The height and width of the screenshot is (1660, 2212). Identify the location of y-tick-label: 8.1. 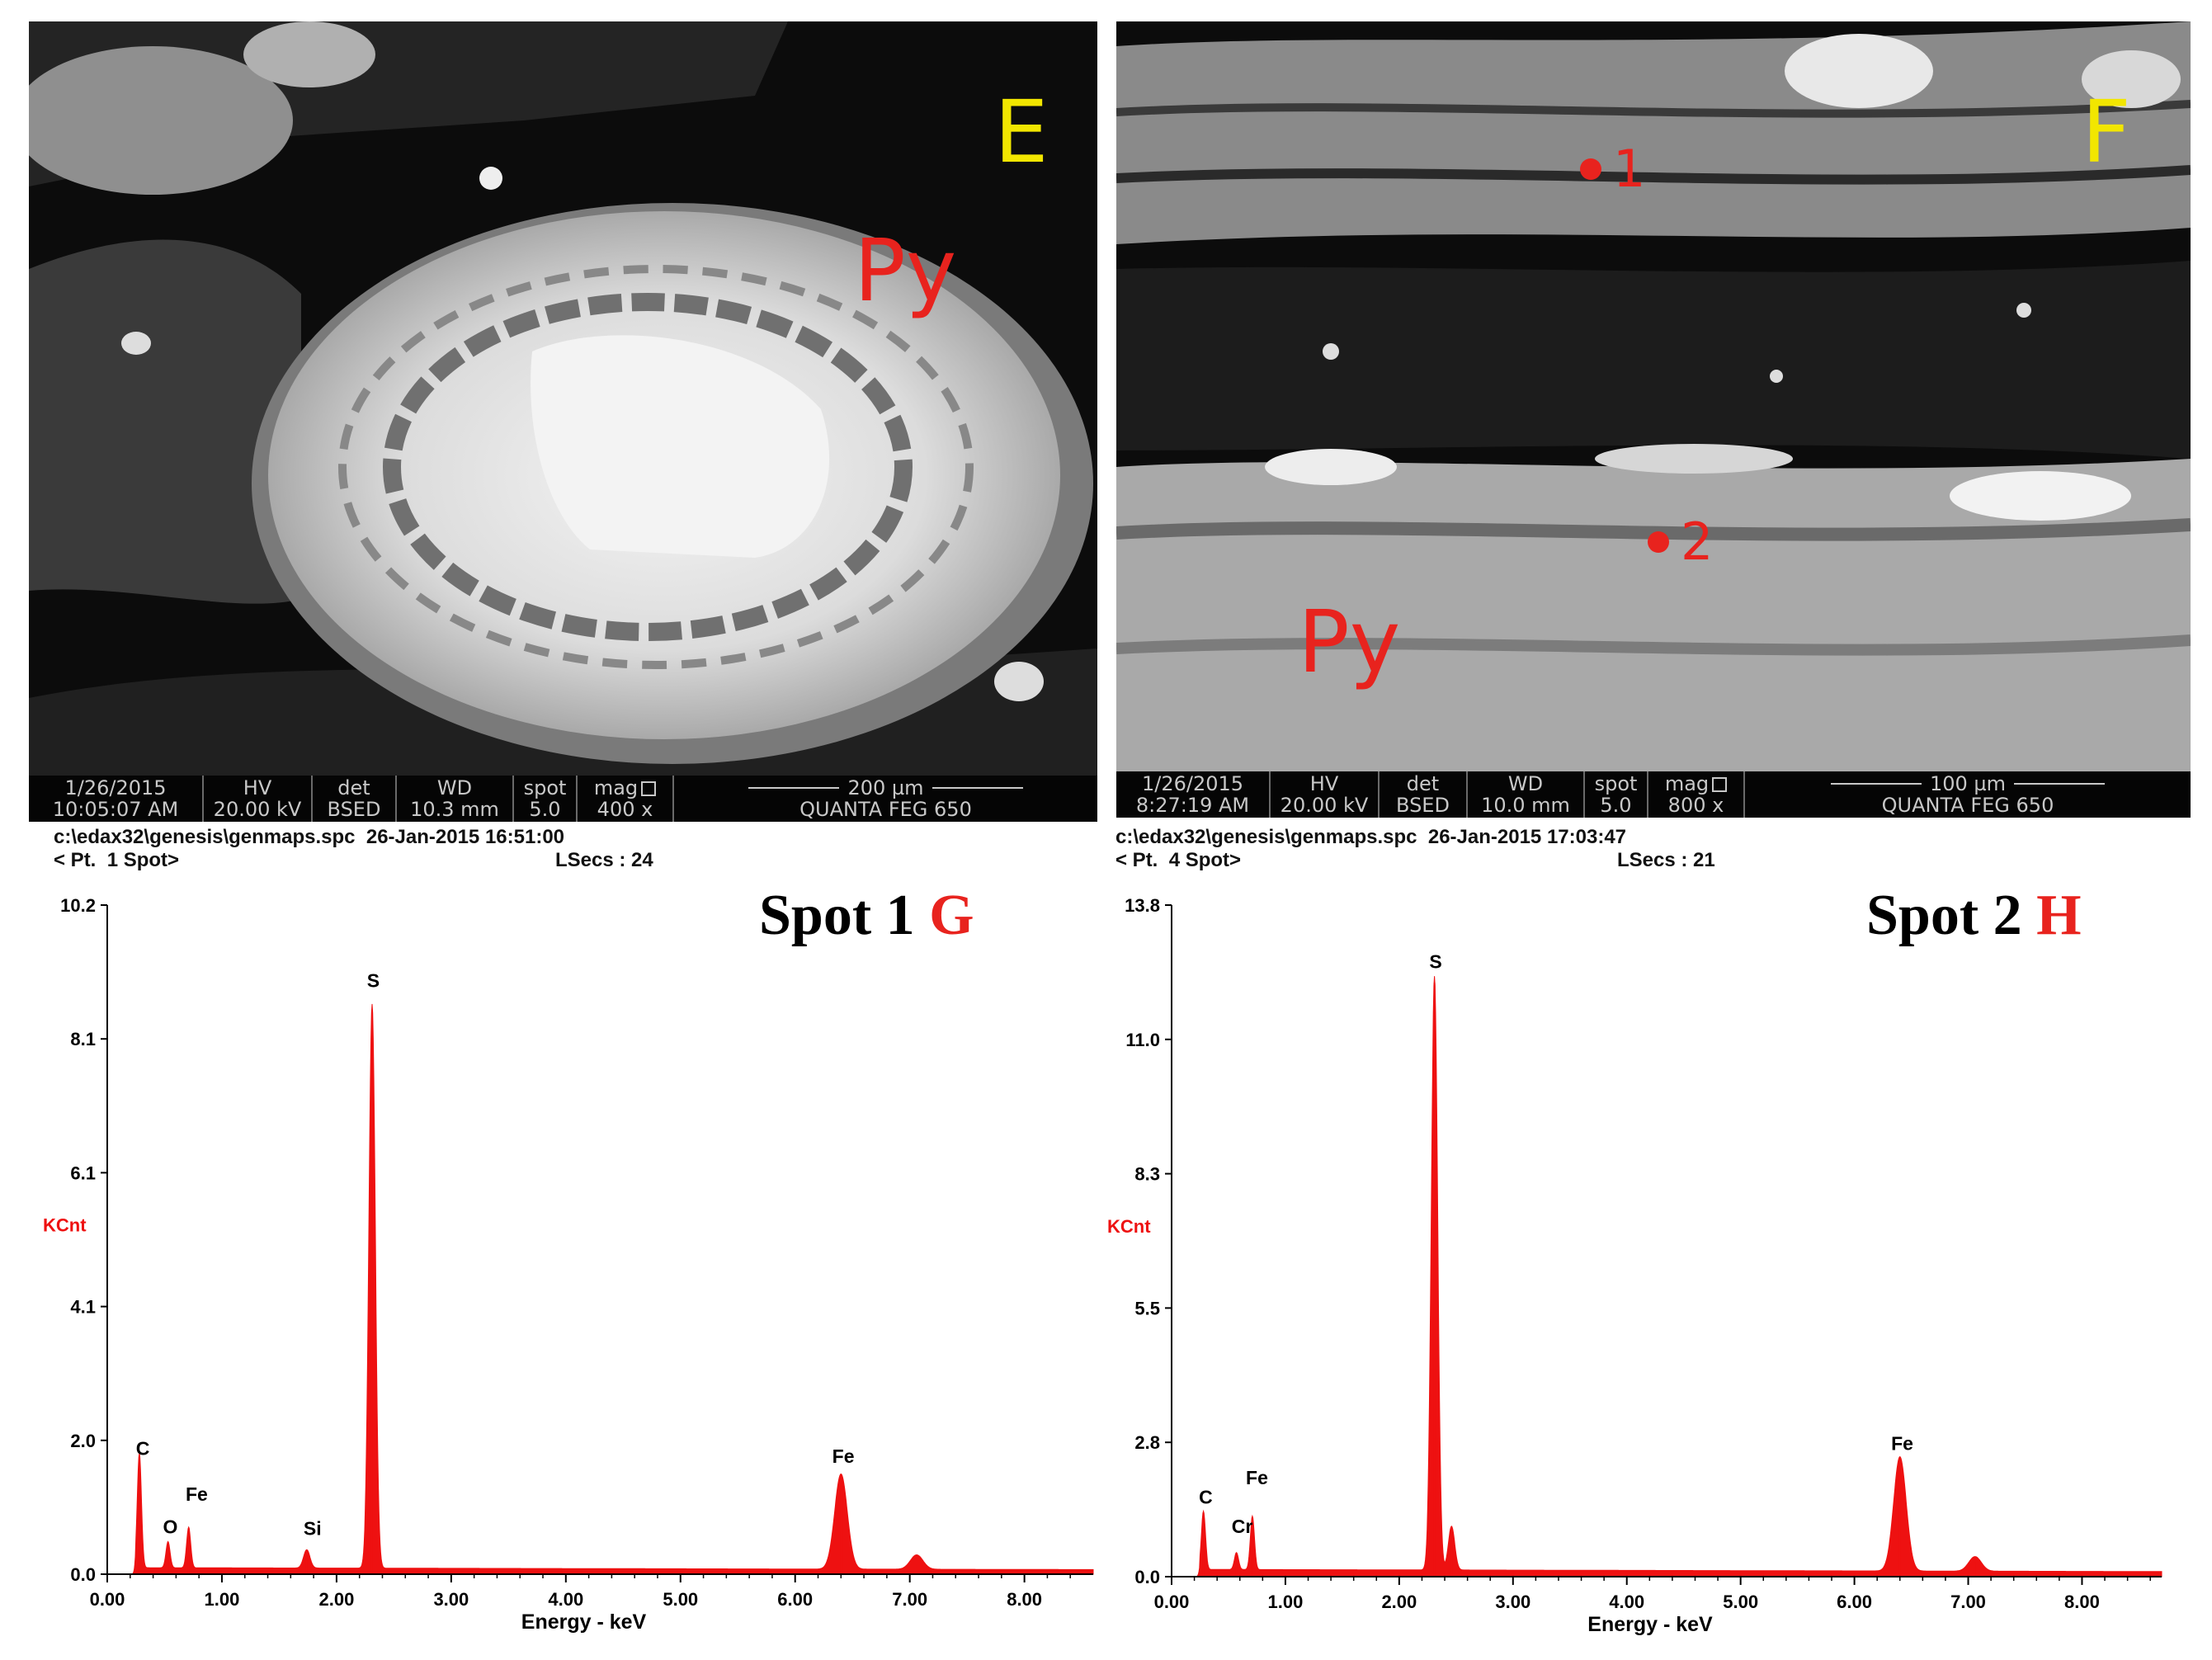
(83, 1039).